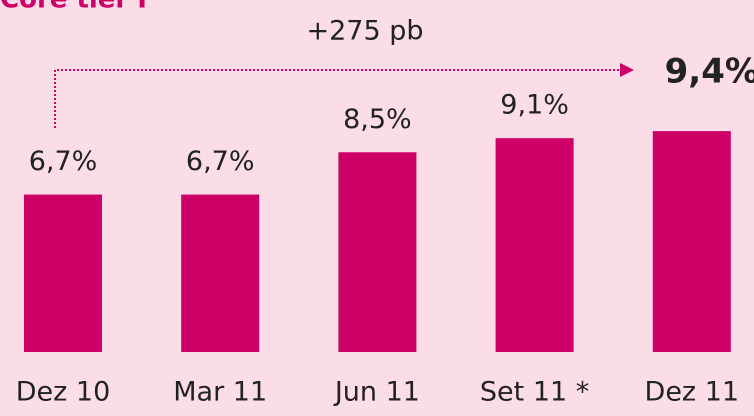 This screenshot has width=754, height=416. Describe the element at coordinates (73, 7) in the screenshot. I see `chart-title: Core tier I` at that location.